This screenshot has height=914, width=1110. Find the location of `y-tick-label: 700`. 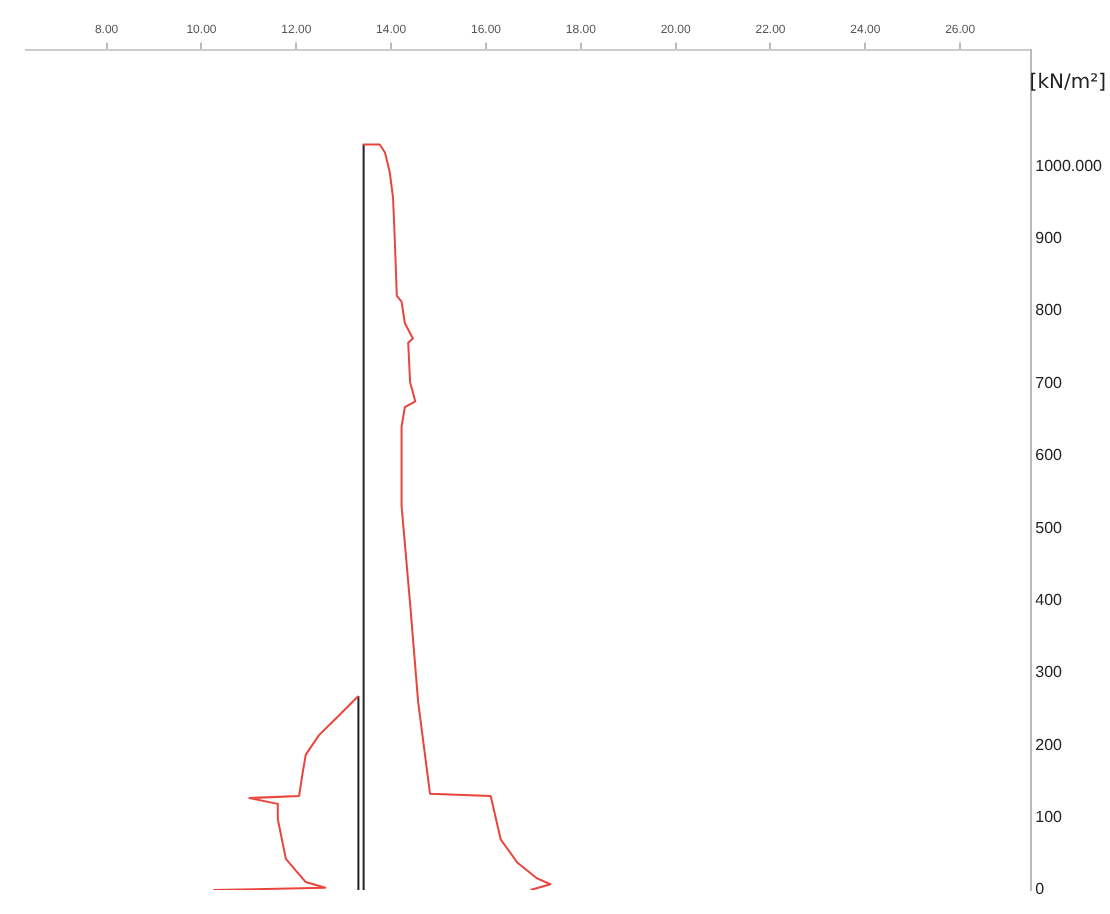

y-tick-label: 700 is located at coordinates (1049, 382).